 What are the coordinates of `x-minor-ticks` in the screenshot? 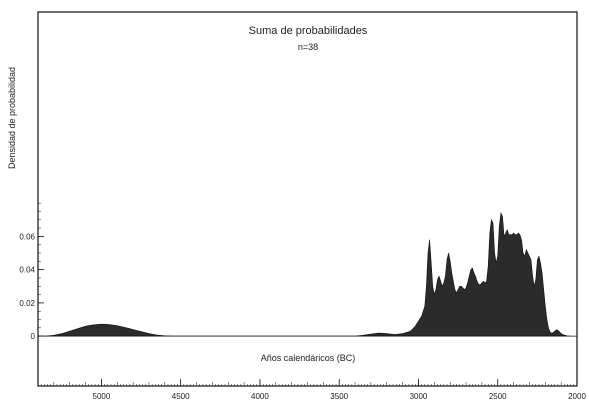 It's located at (307, 384).